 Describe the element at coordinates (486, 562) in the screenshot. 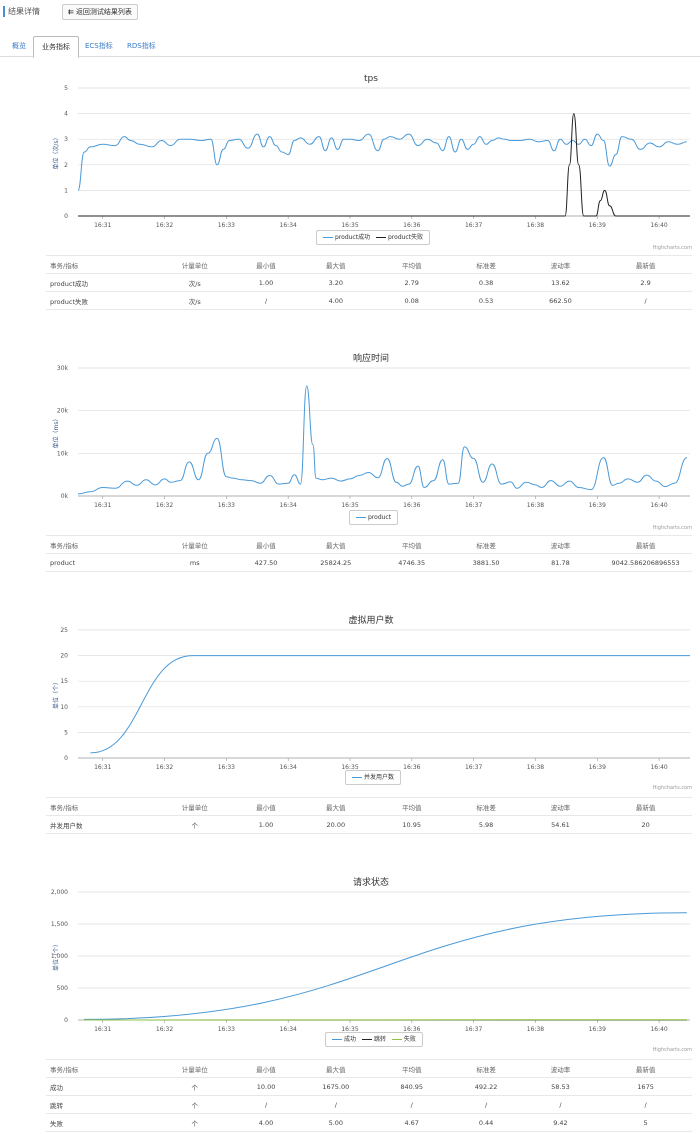

I see `table-cell: 3881.50` at that location.